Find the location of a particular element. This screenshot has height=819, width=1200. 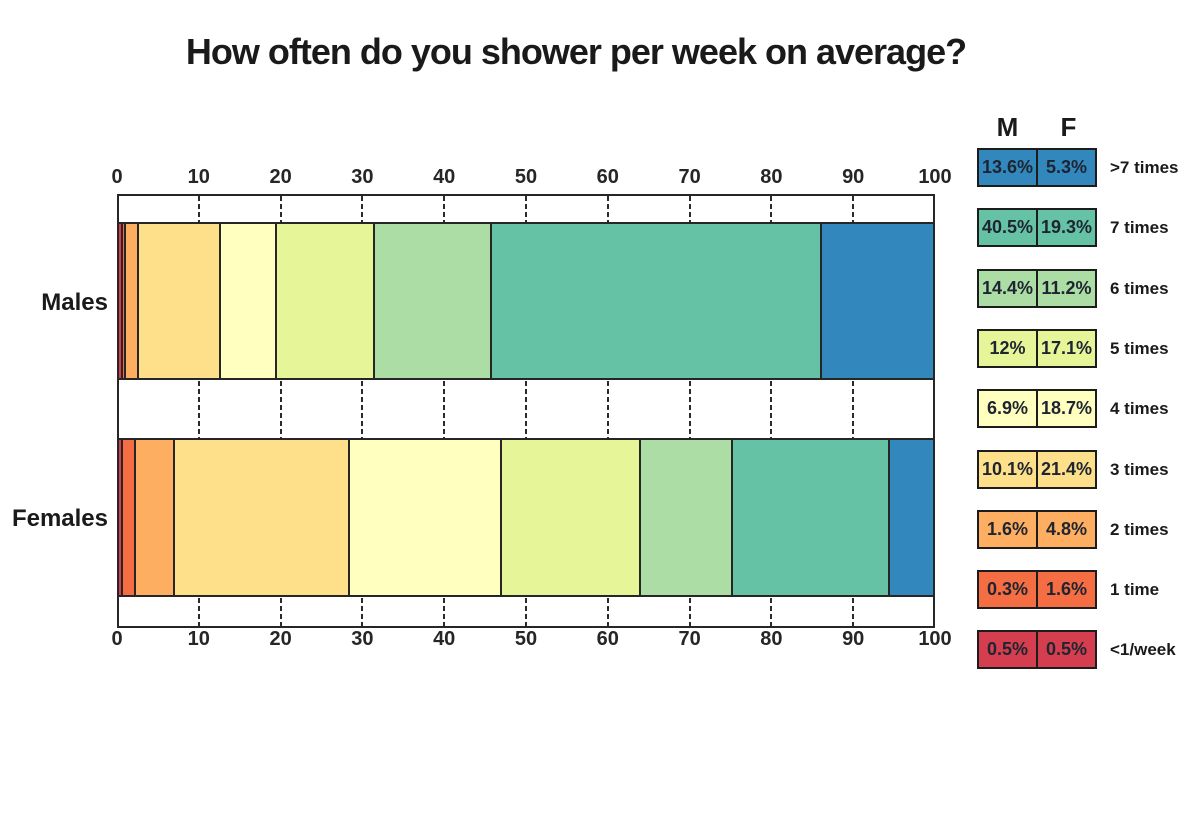

legend-row: 40.5% 19.3% 7 times is located at coordinates (1088, 227).